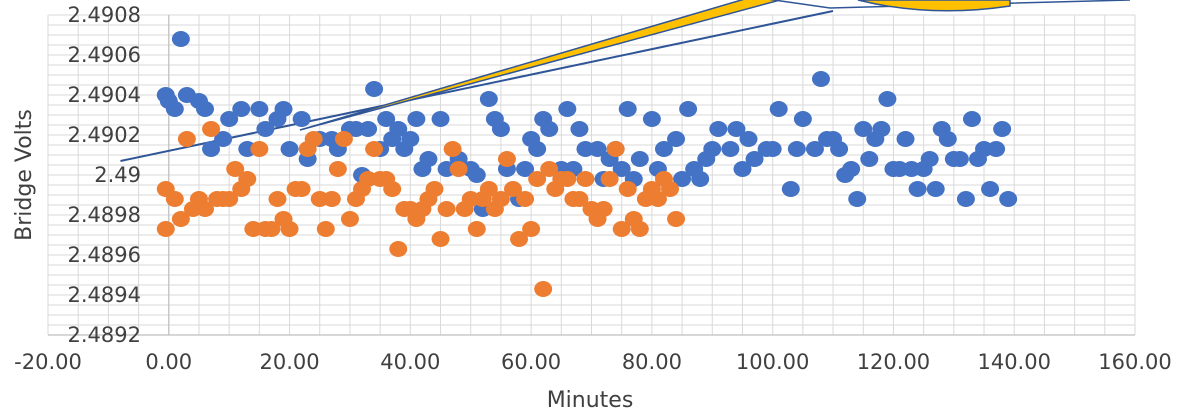 The image size is (1185, 417). What do you see at coordinates (104, 135) in the screenshot?
I see `y-tick-label: 2.4902` at bounding box center [104, 135].